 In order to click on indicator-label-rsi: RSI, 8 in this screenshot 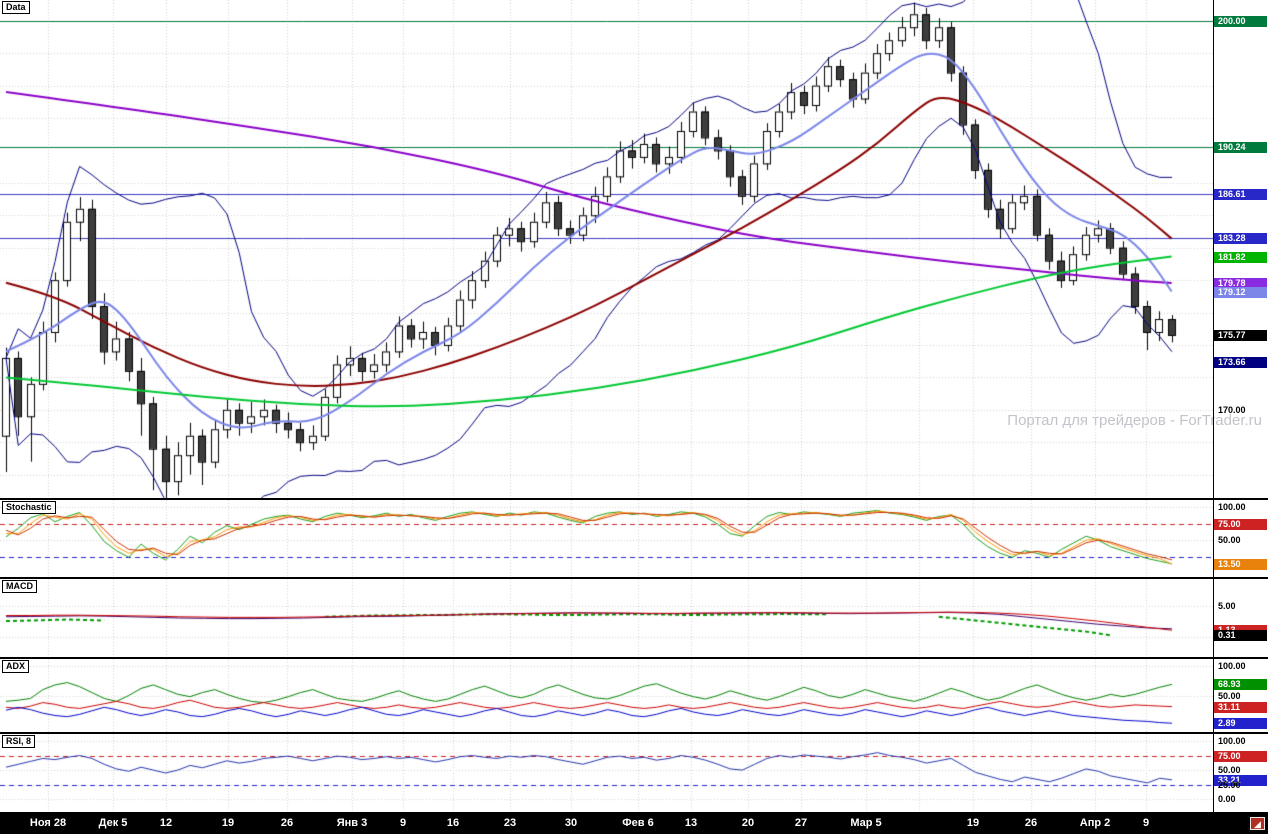, I will do `click(19, 741)`.